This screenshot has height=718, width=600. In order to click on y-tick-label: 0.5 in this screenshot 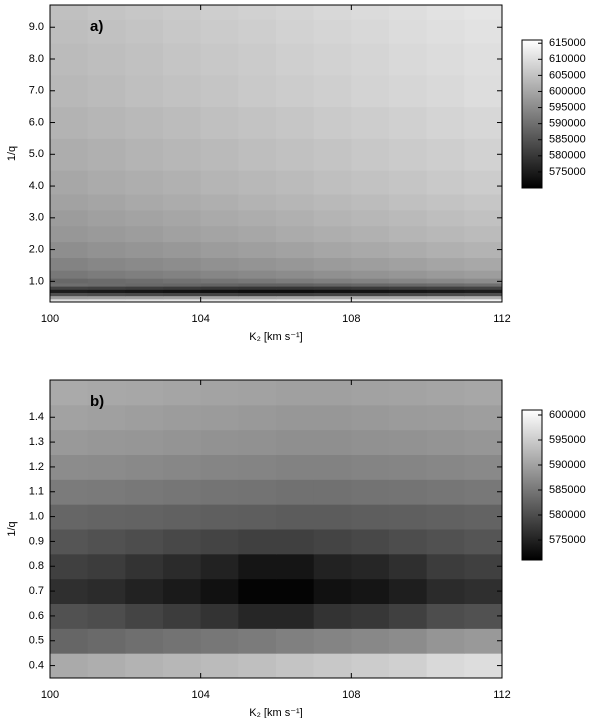, I will do `click(36, 641)`.